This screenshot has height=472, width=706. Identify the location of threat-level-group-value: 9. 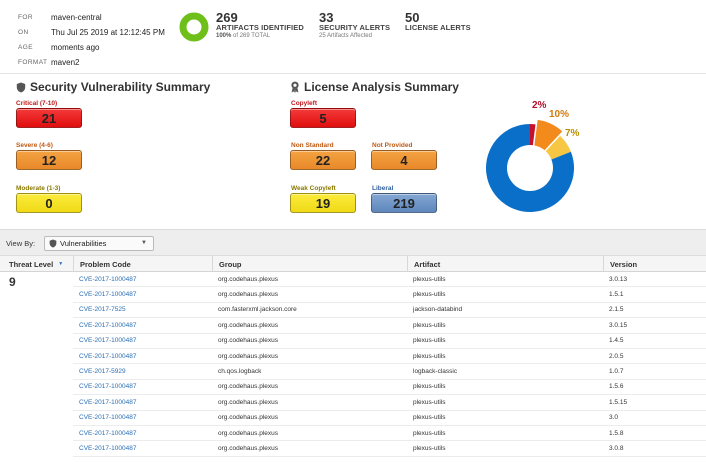
(12, 282).